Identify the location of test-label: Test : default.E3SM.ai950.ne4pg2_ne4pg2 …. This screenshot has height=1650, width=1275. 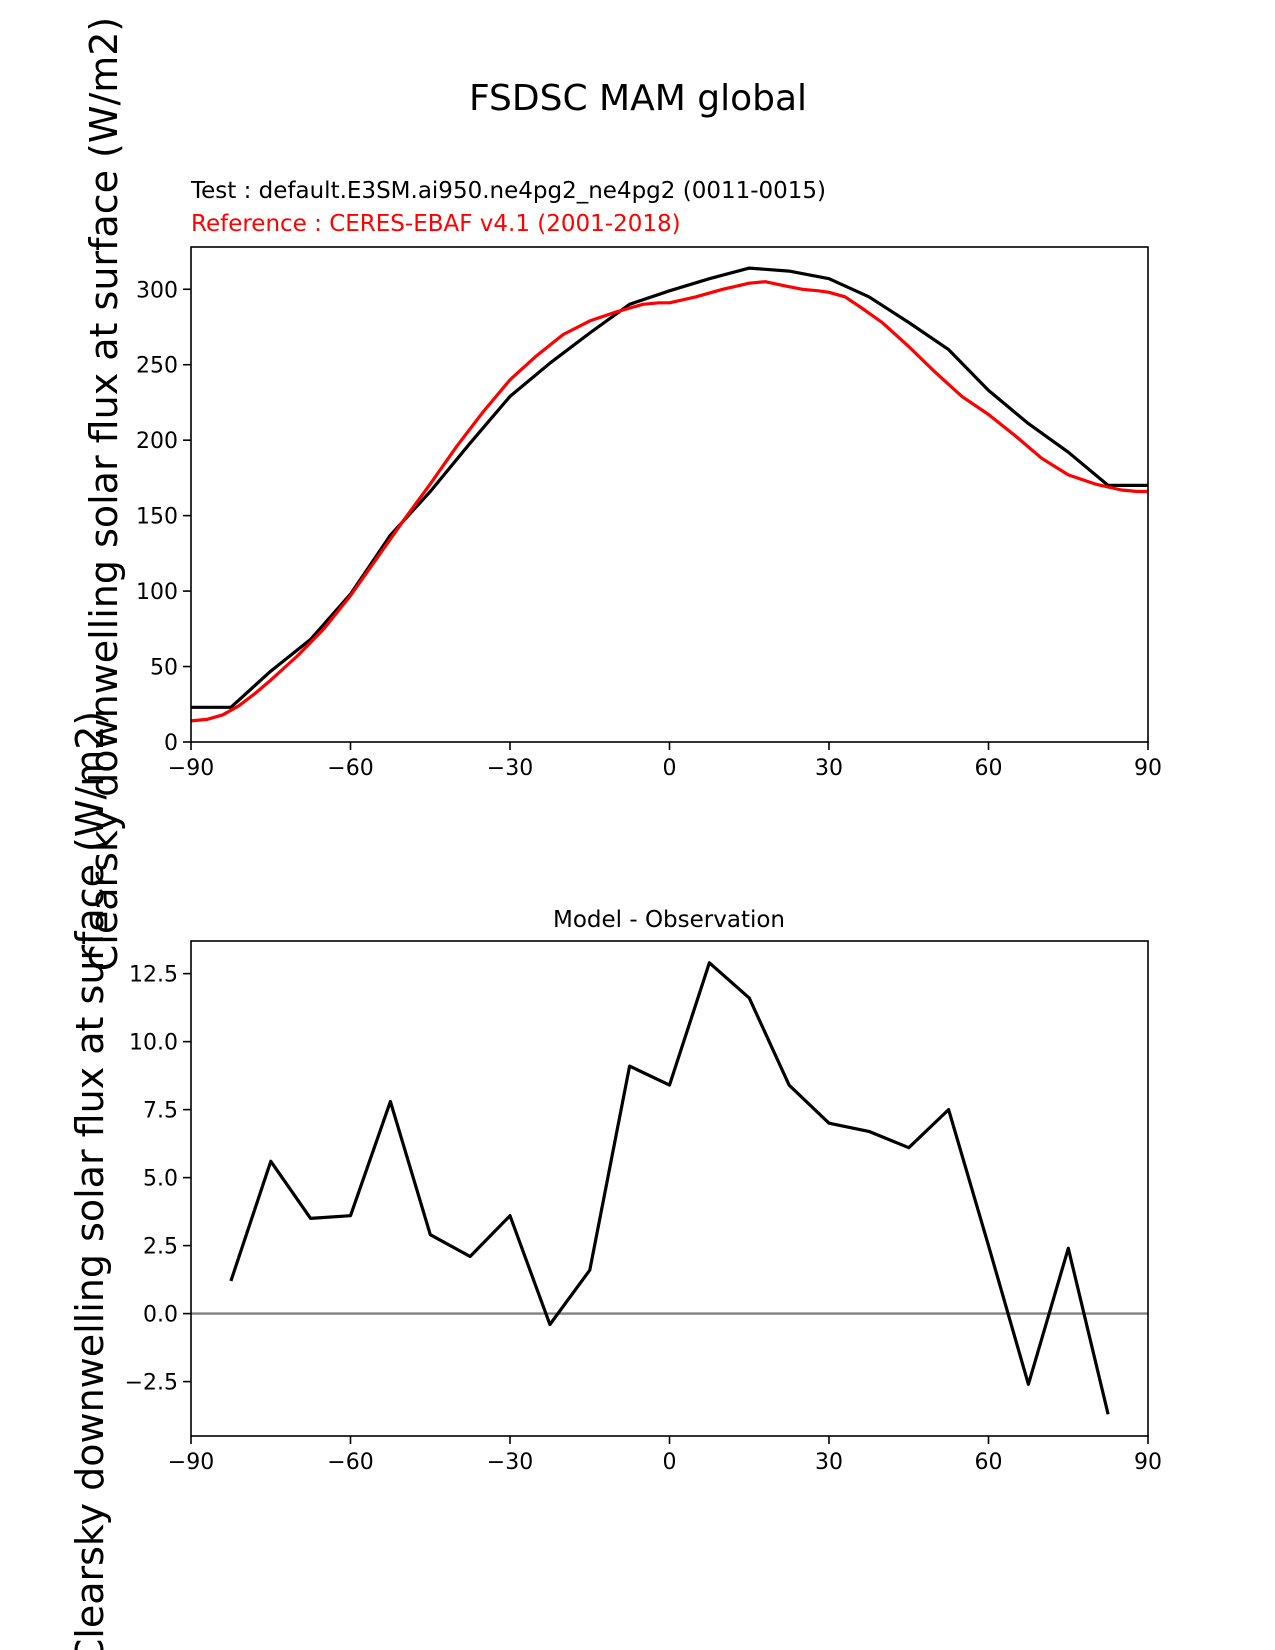
(508, 191).